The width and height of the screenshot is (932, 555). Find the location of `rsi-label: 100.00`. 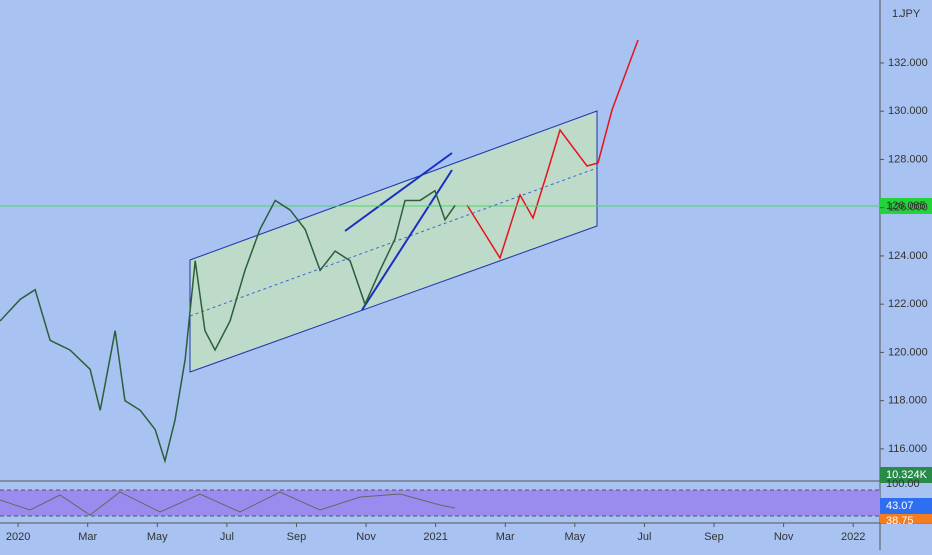

rsi-label: 100.00 is located at coordinates (903, 484).